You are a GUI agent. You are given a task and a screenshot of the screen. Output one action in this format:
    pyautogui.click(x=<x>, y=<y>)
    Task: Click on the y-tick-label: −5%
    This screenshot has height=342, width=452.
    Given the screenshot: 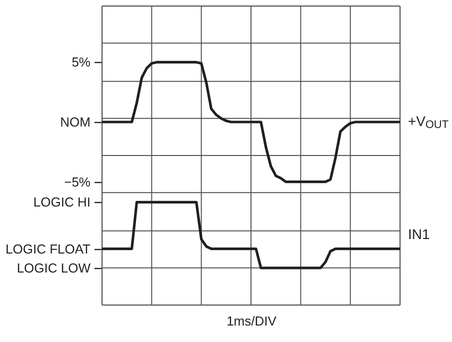 What is the action you would take?
    pyautogui.click(x=77, y=182)
    